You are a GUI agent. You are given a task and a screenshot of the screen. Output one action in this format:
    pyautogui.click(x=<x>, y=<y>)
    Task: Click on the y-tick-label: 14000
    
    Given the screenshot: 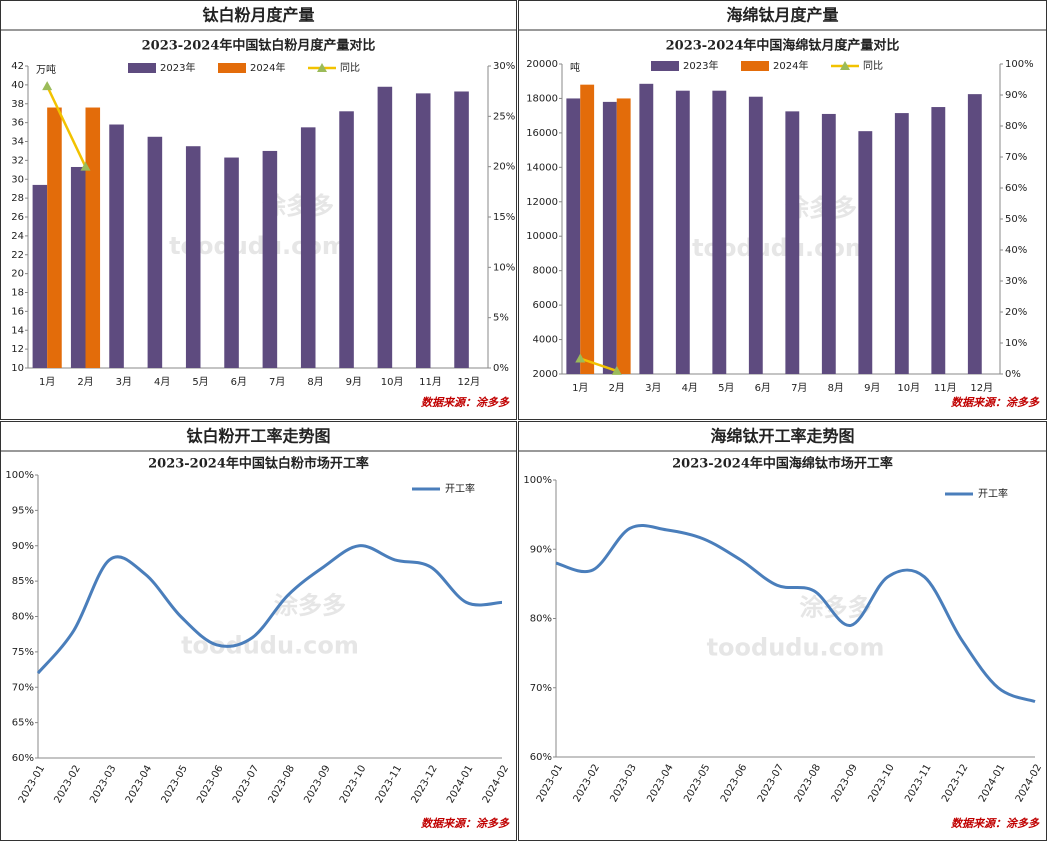 What is the action you would take?
    pyautogui.click(x=542, y=167)
    